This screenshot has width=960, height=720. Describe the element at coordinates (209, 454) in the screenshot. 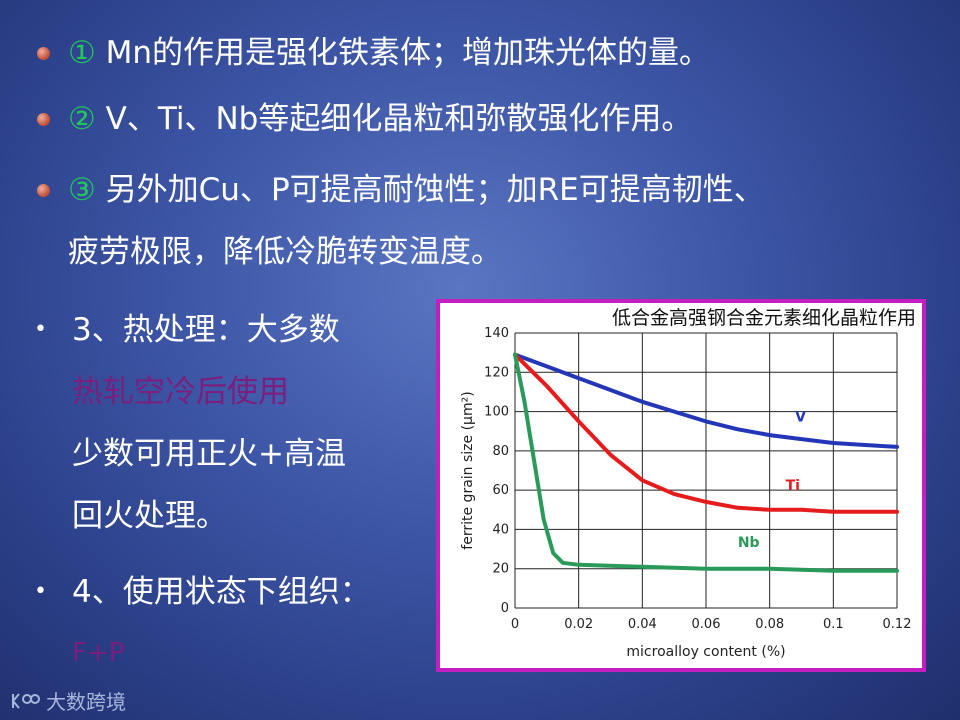

I see `heat-treatment-line-3: 少数可用正火+高温` at that location.